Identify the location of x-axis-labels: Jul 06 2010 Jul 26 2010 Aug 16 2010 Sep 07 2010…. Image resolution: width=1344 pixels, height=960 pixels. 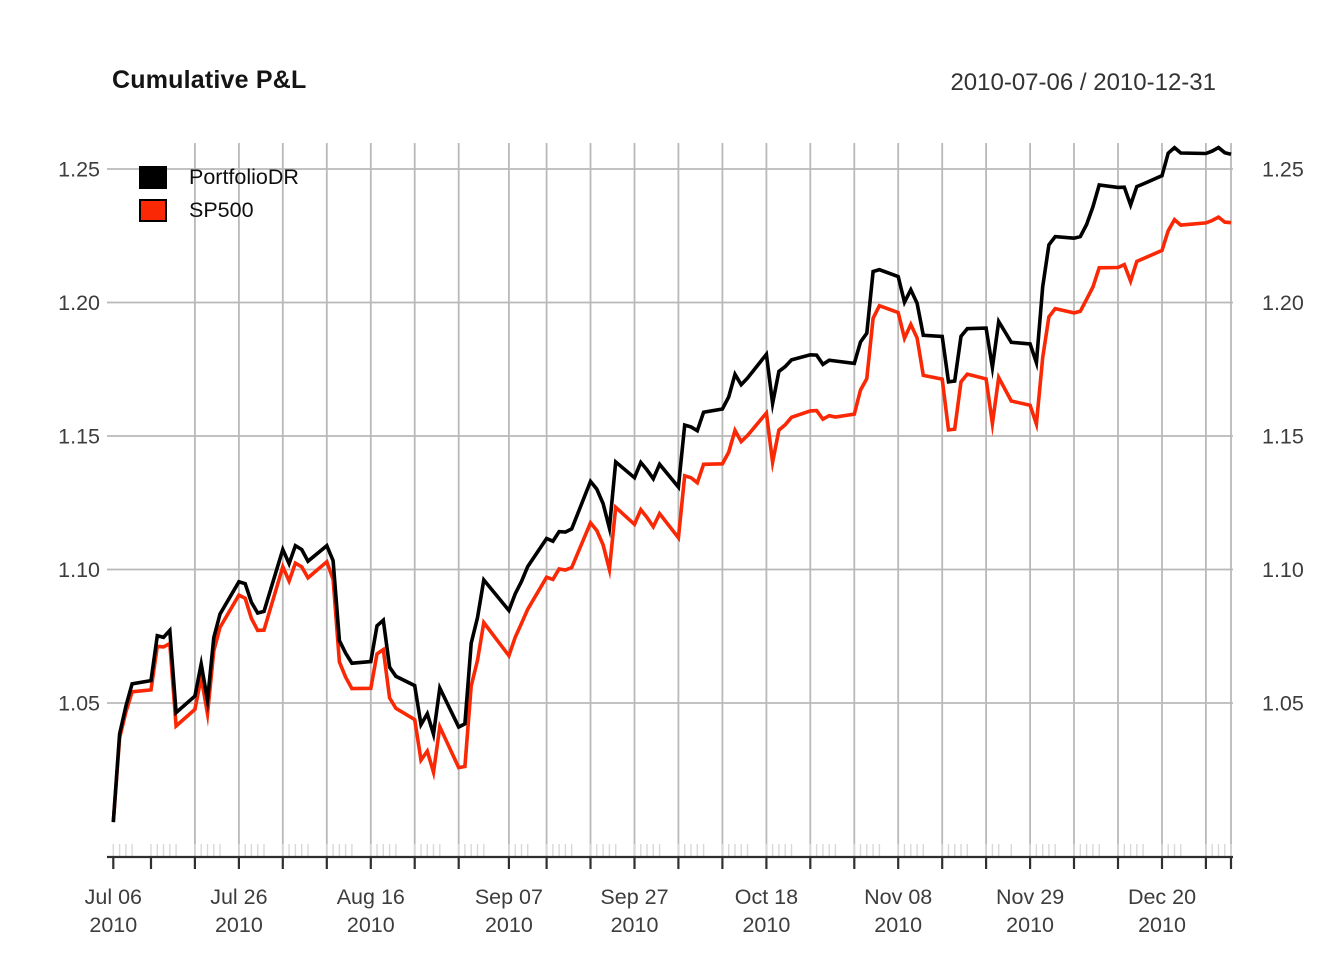
(640, 911).